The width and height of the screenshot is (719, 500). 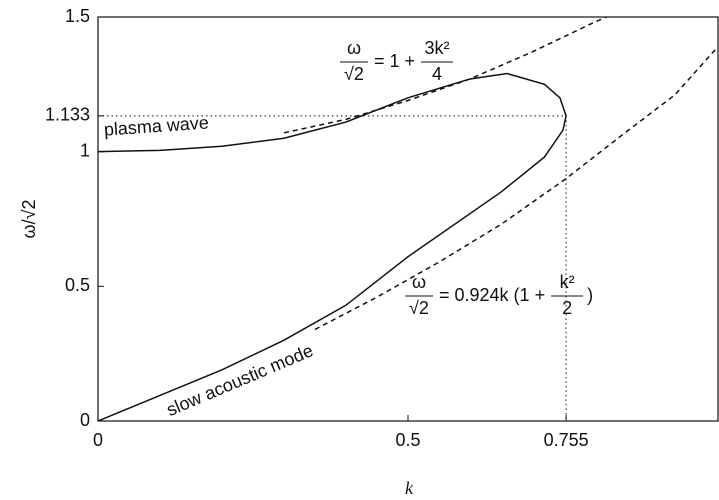 I want to click on eq-num: k², so click(x=567, y=282).